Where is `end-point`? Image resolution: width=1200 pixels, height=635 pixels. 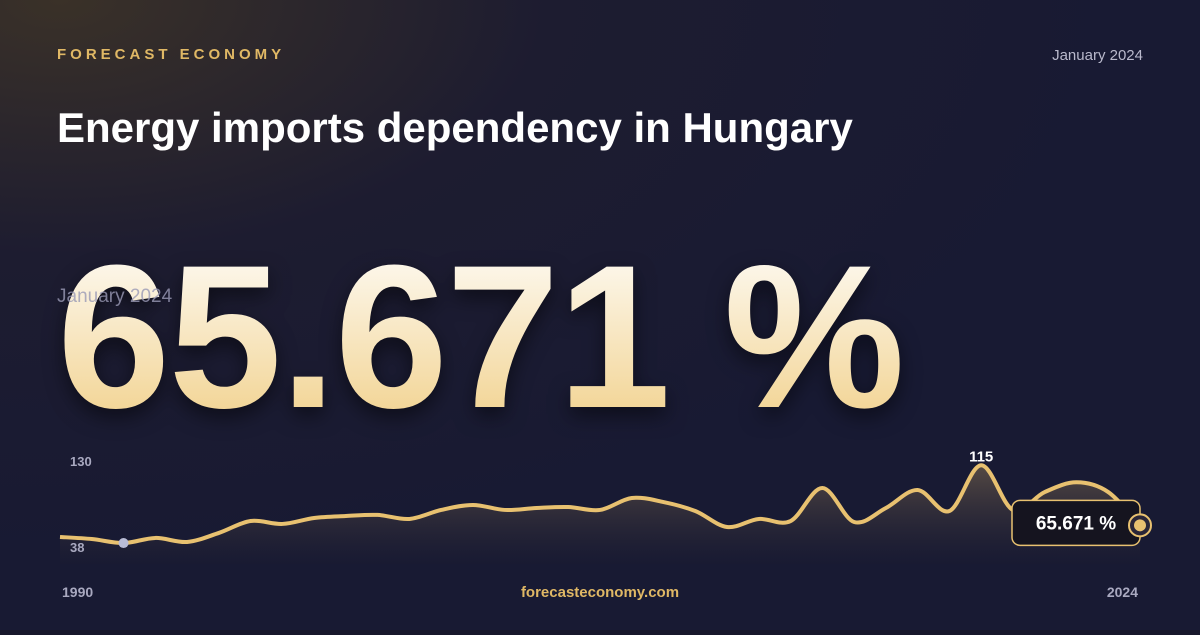
end-point is located at coordinates (1140, 525).